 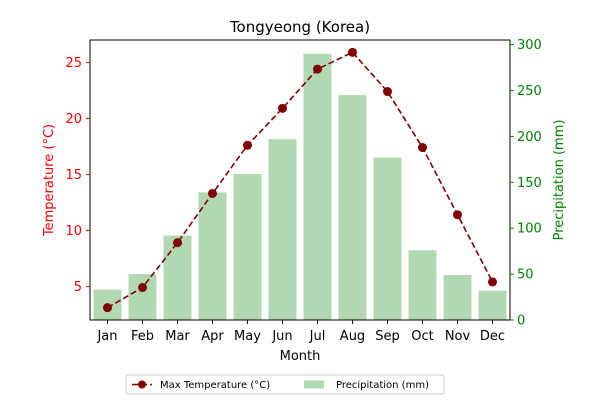 I want to click on y-left-tick-label: 15, so click(x=73, y=175).